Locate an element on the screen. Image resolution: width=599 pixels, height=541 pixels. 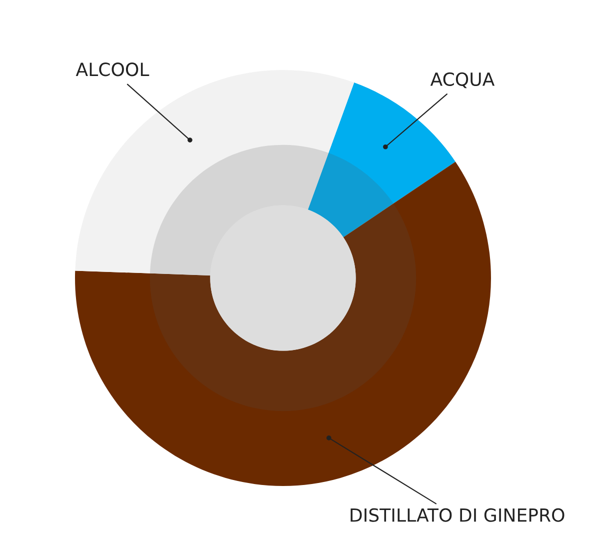
slice-label: ACQUA is located at coordinates (462, 80).